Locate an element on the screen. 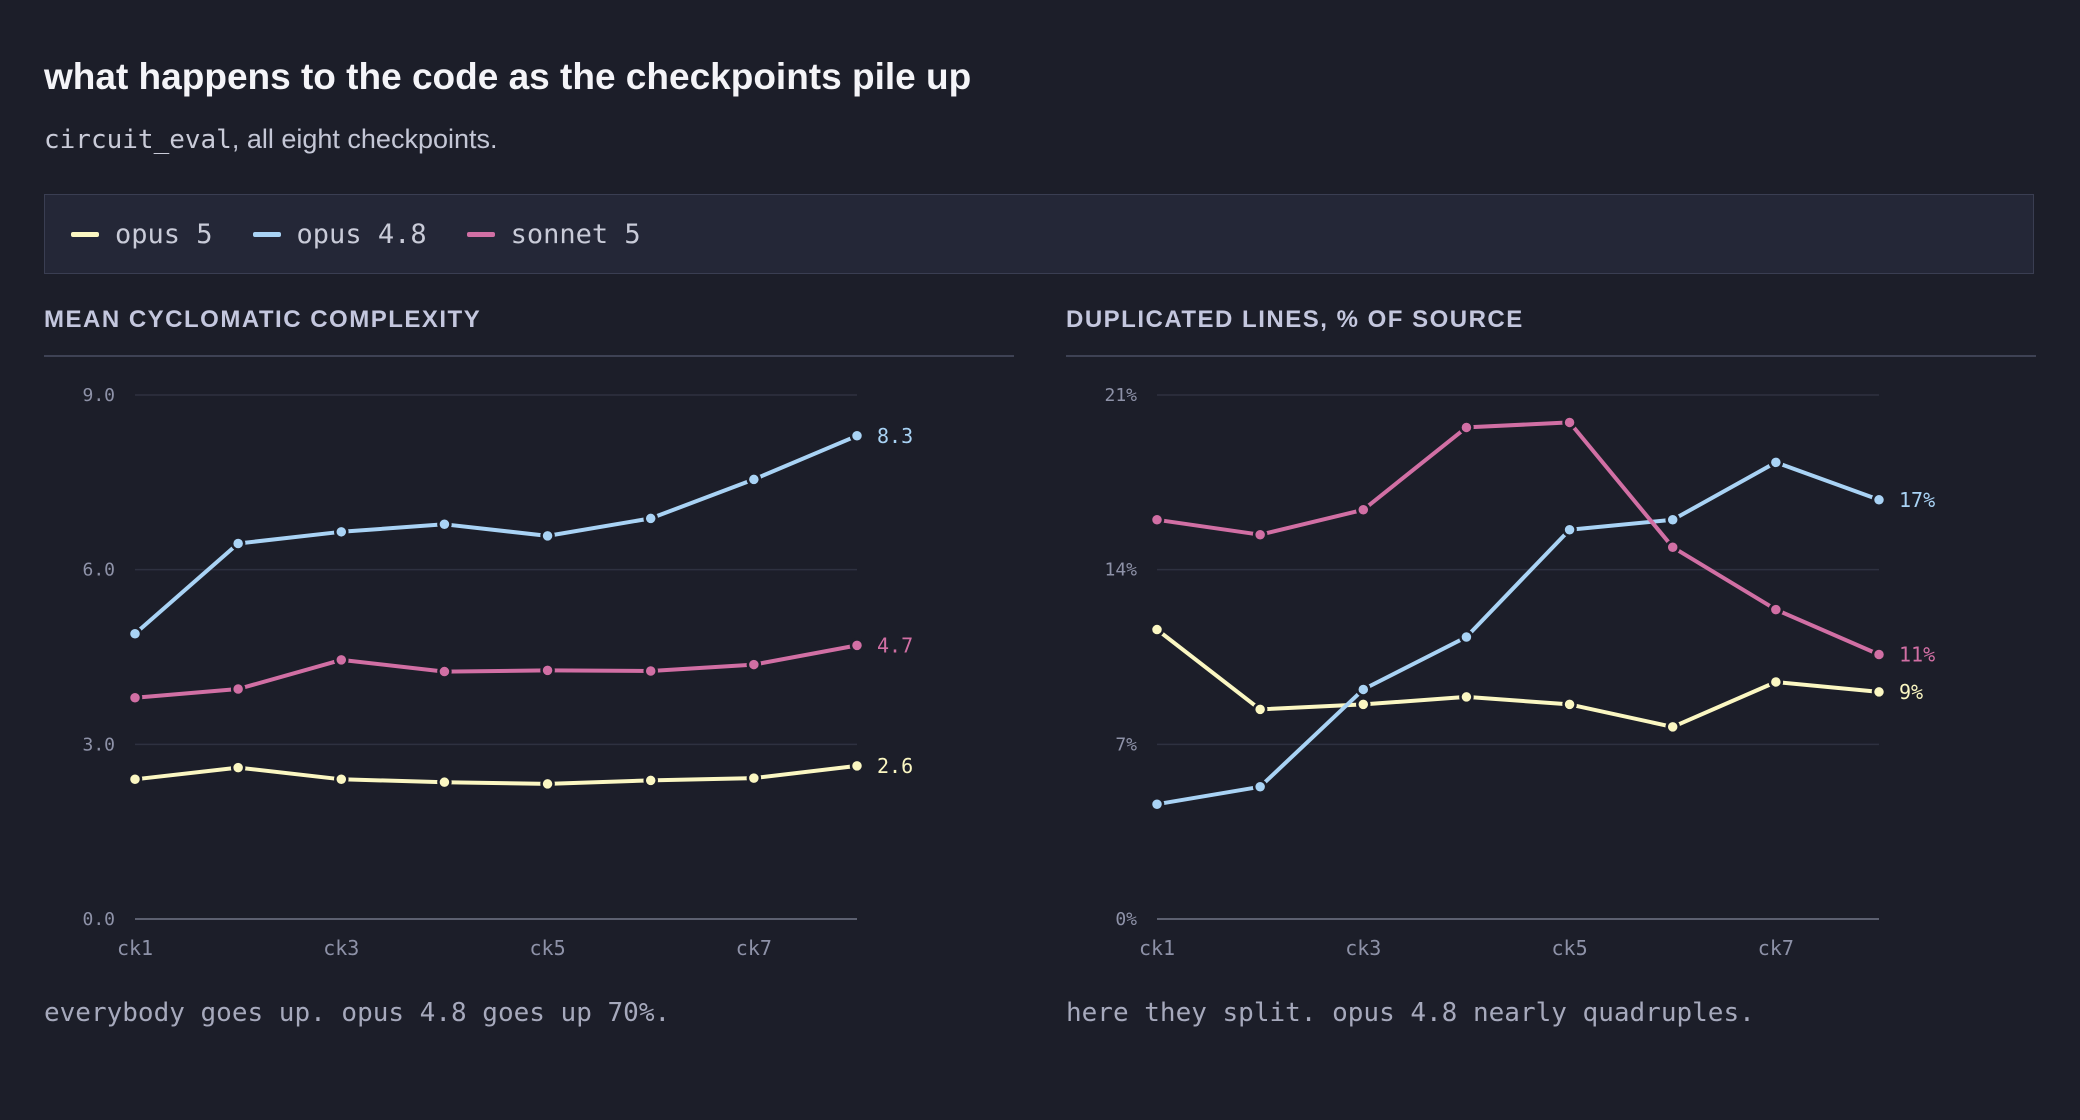 This screenshot has height=1120, width=2080. y-tick-label: 21% is located at coordinates (1120, 395).